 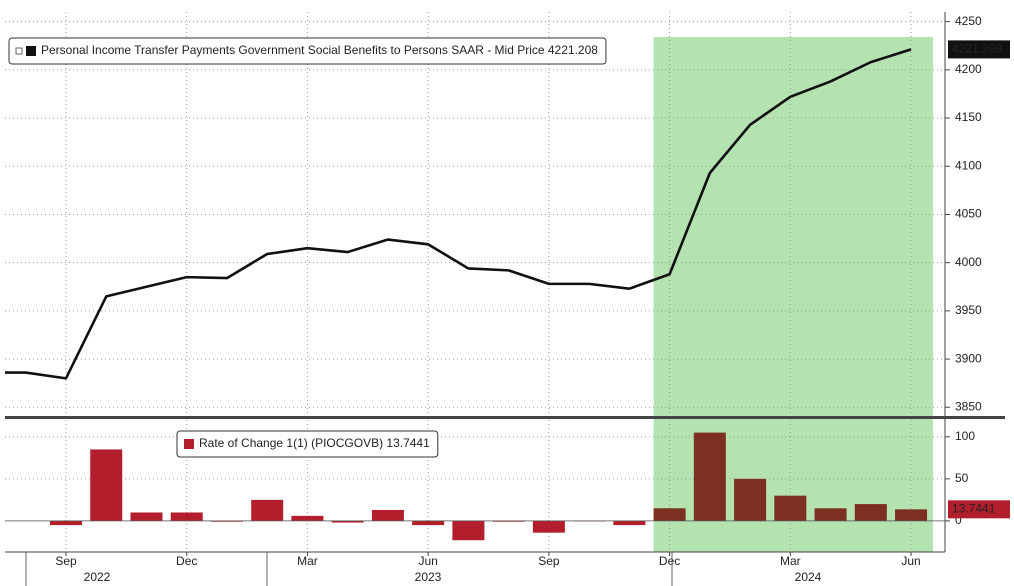 I want to click on y-tick-label: 4000, so click(x=968, y=262).